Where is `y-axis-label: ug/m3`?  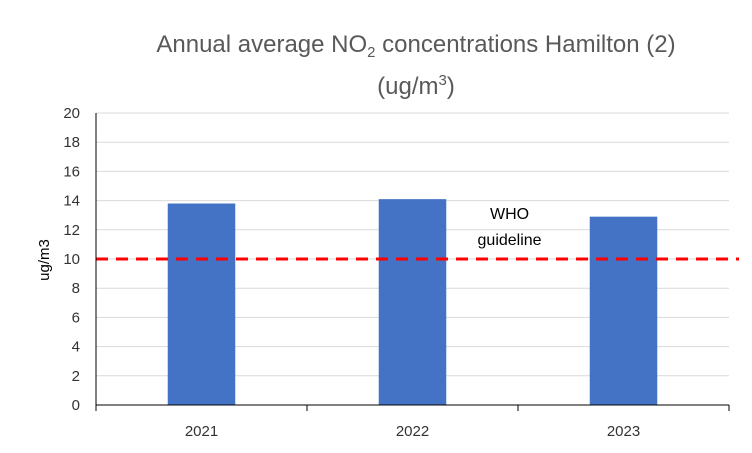 y-axis-label: ug/m3 is located at coordinates (44, 260).